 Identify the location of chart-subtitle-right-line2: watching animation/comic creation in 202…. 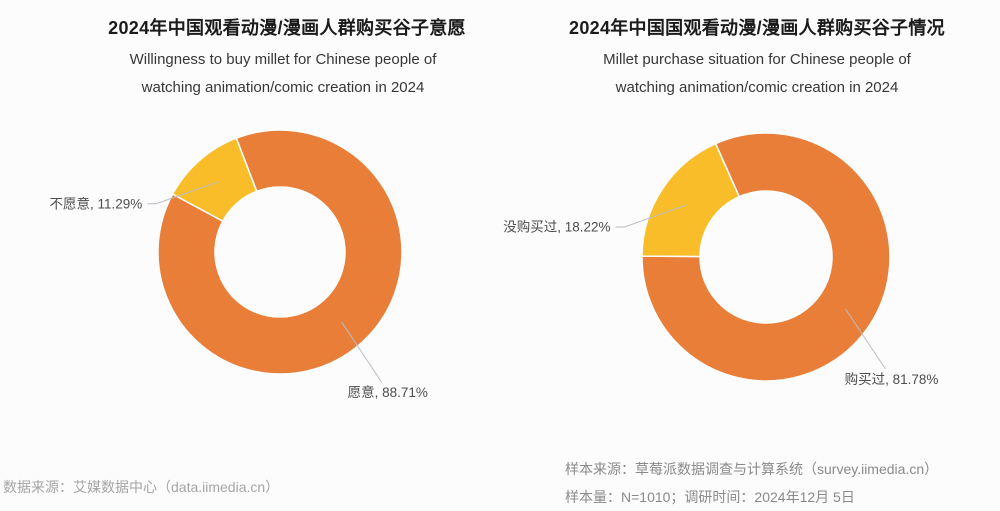
(757, 87).